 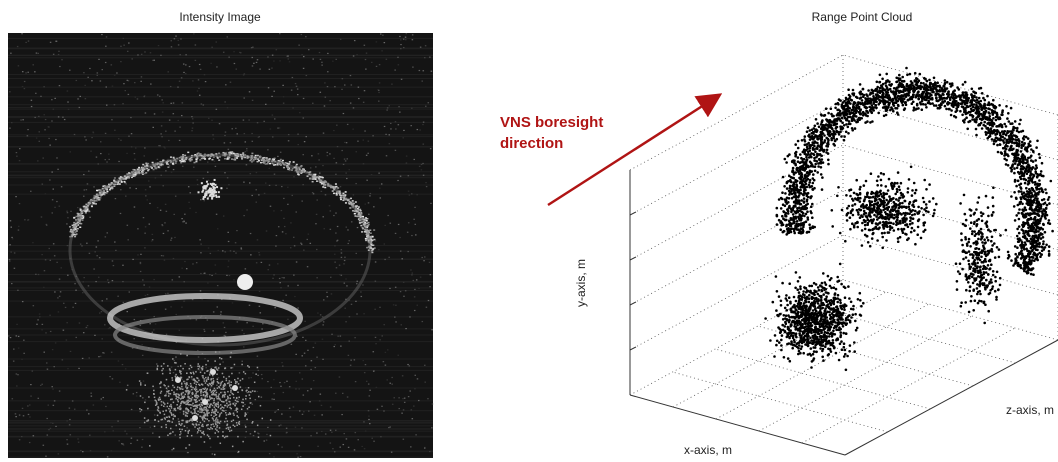 What do you see at coordinates (205, 402) in the screenshot?
I see `bright-spot` at bounding box center [205, 402].